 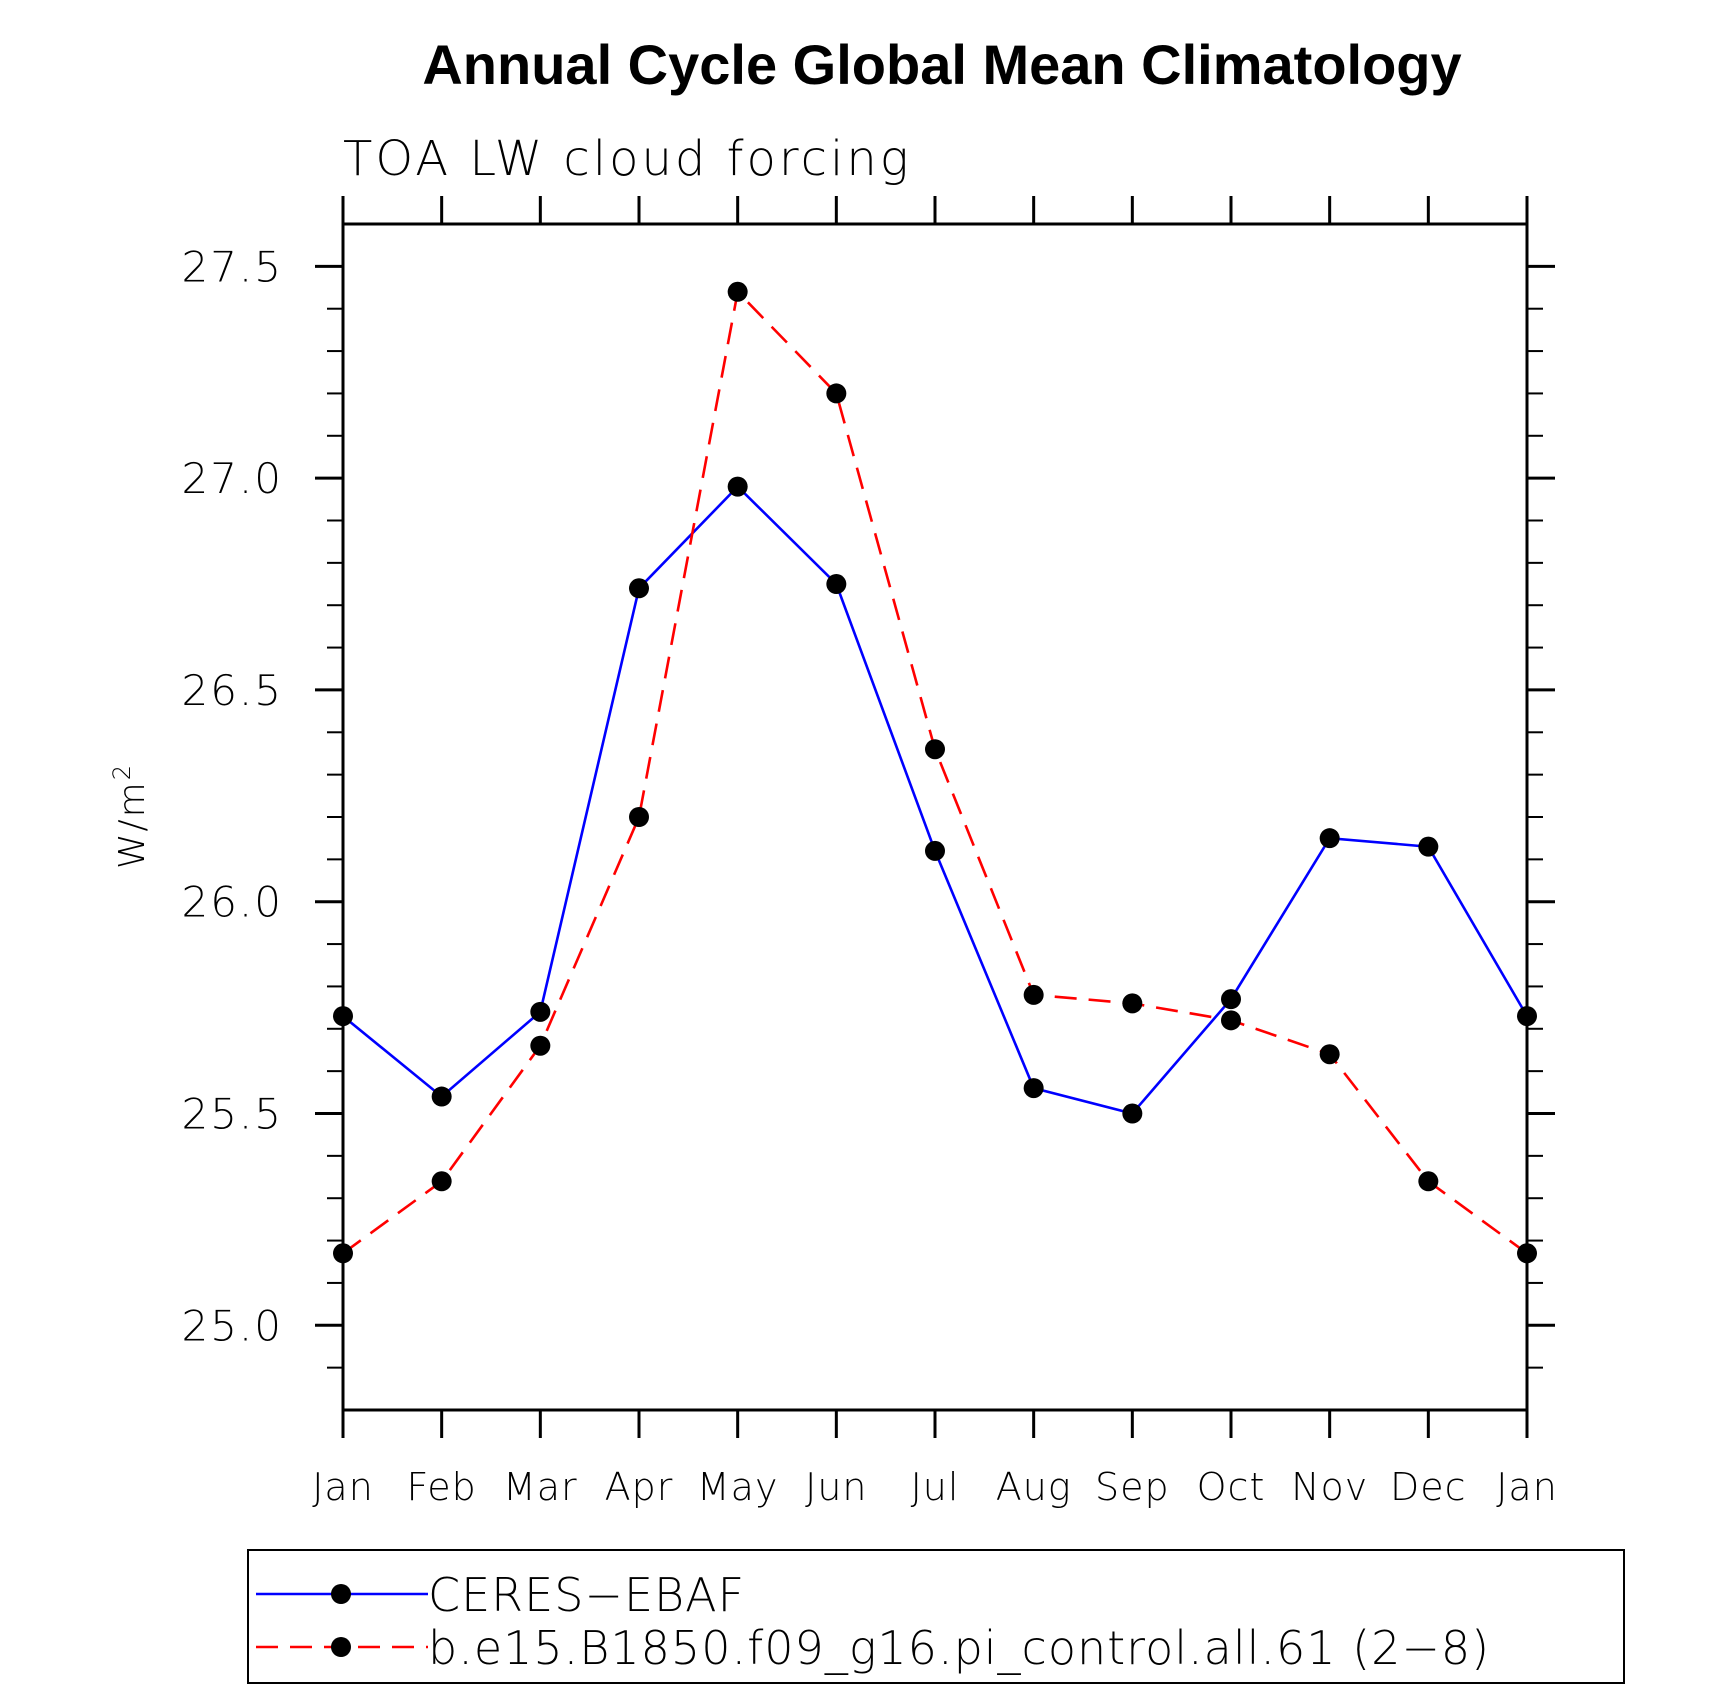 I want to click on x-tick-label: Jul, so click(x=935, y=1487).